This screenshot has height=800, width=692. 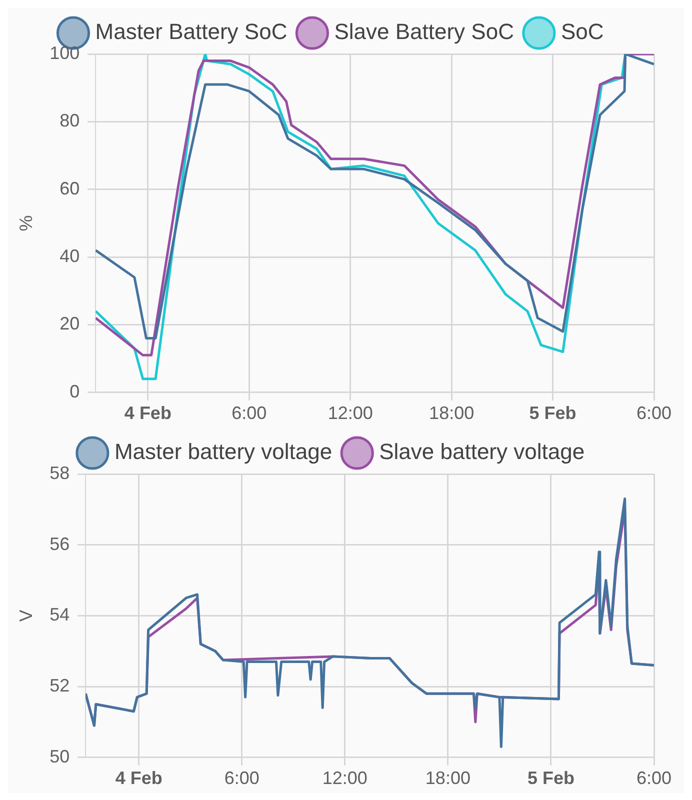 I want to click on legend-label: Slave battery voltage, so click(x=482, y=451).